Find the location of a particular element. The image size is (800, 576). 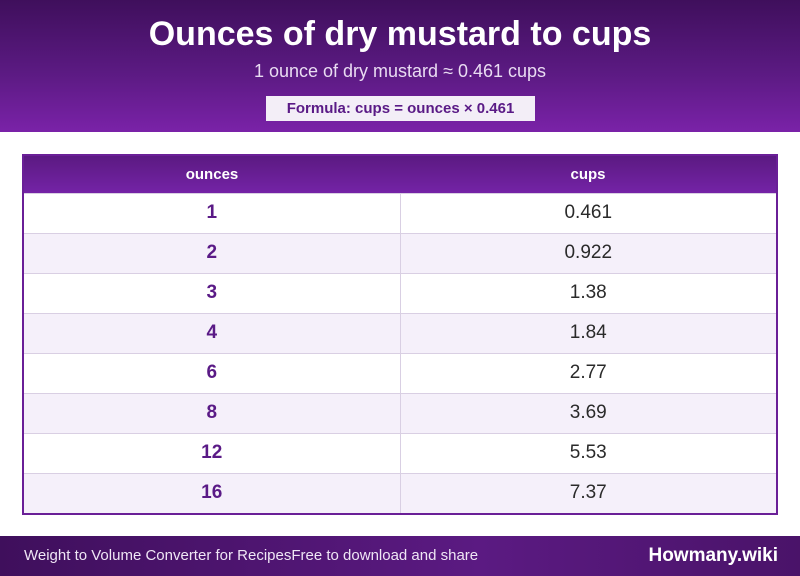

ounces-cell: 4 is located at coordinates (212, 333).